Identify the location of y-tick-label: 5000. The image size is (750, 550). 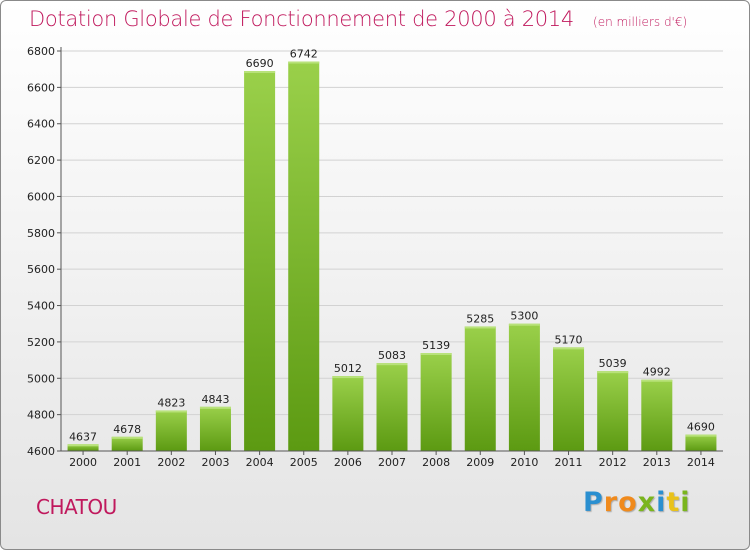
(41, 378).